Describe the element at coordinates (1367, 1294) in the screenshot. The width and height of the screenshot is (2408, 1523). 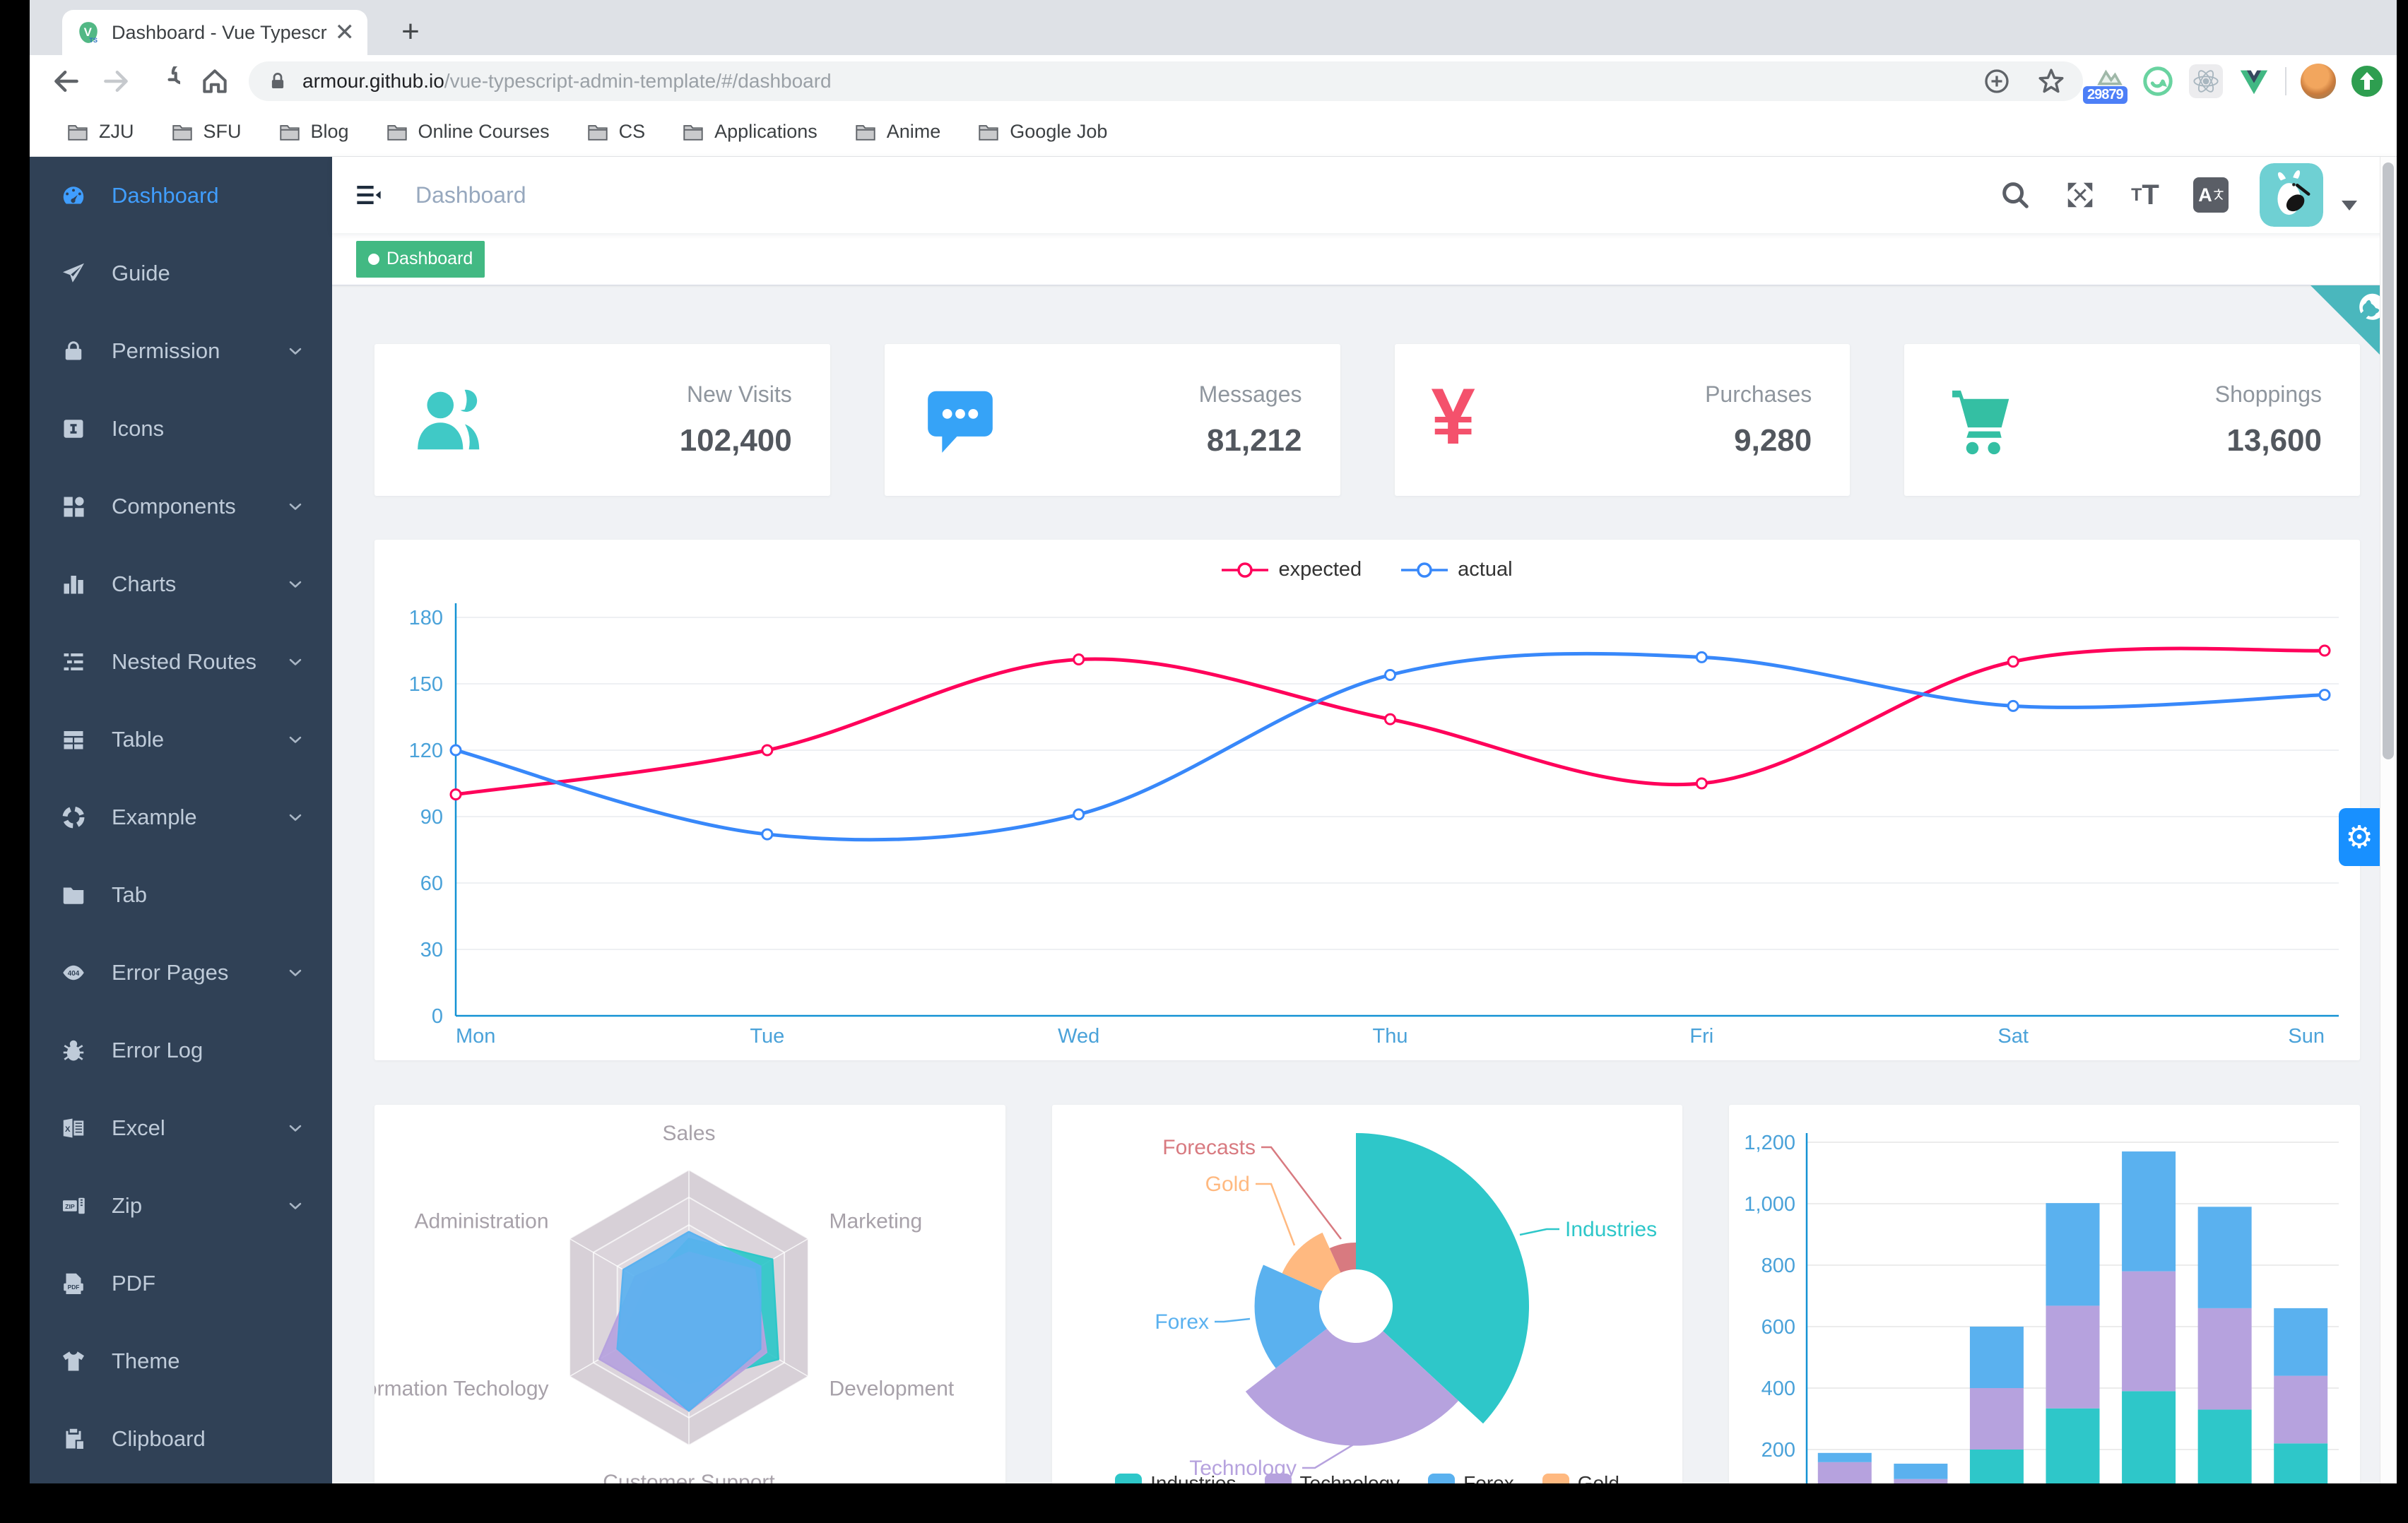
I see `pie-chart: Industries Technology Forex Gold Forecasts` at that location.